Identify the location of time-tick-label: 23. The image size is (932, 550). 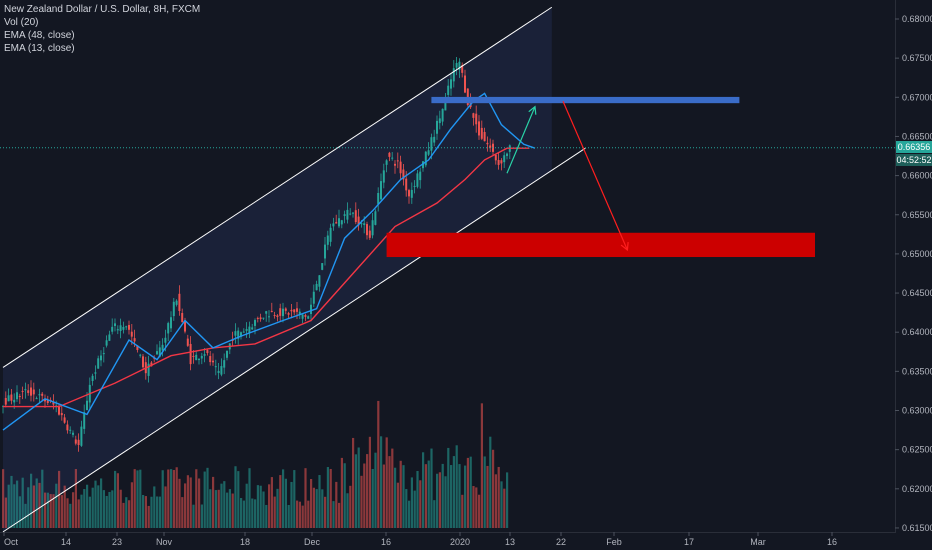
(117, 542).